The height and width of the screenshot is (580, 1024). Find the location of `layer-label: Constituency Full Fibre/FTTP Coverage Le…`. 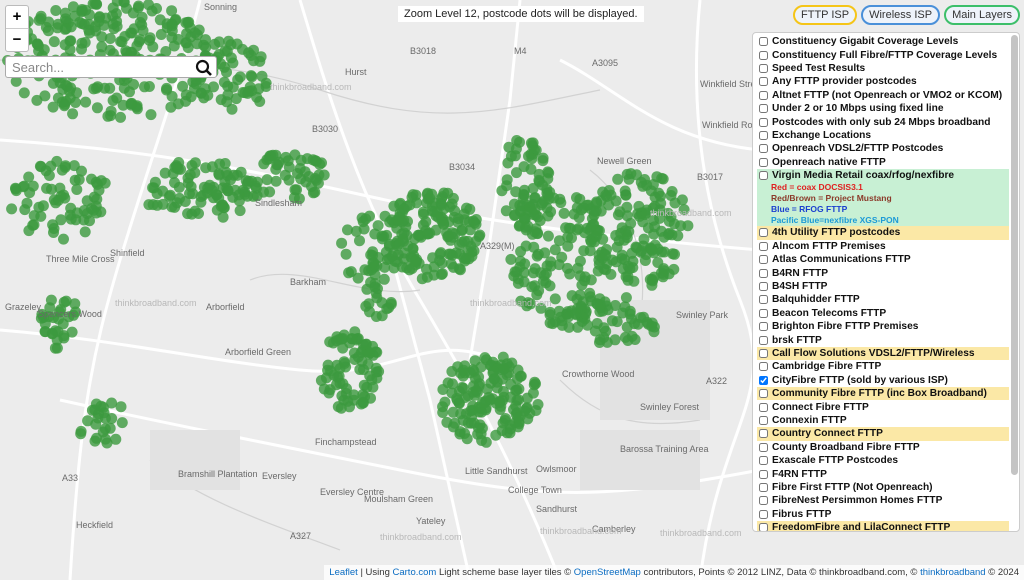

layer-label: Constituency Full Fibre/FTTP Coverage Le… is located at coordinates (885, 55).